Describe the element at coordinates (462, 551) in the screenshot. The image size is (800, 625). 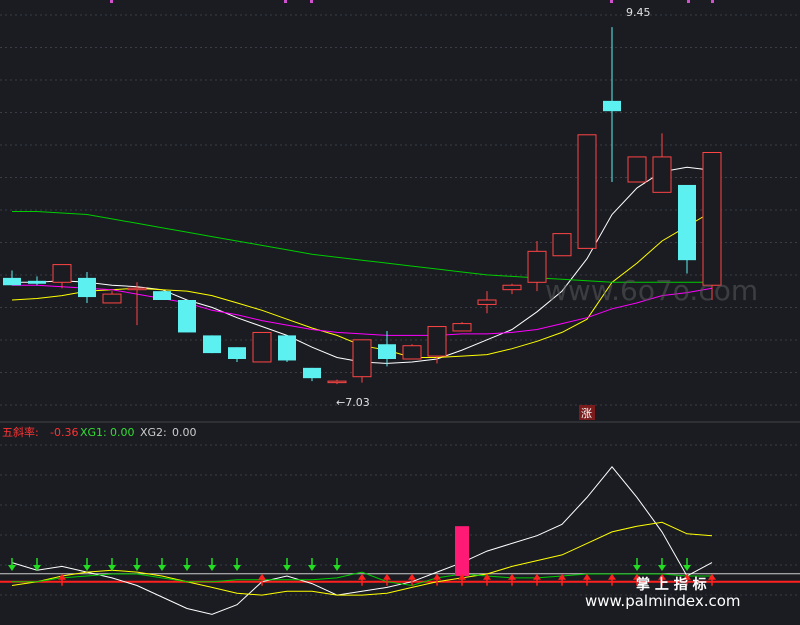
I see `highlight-bar` at that location.